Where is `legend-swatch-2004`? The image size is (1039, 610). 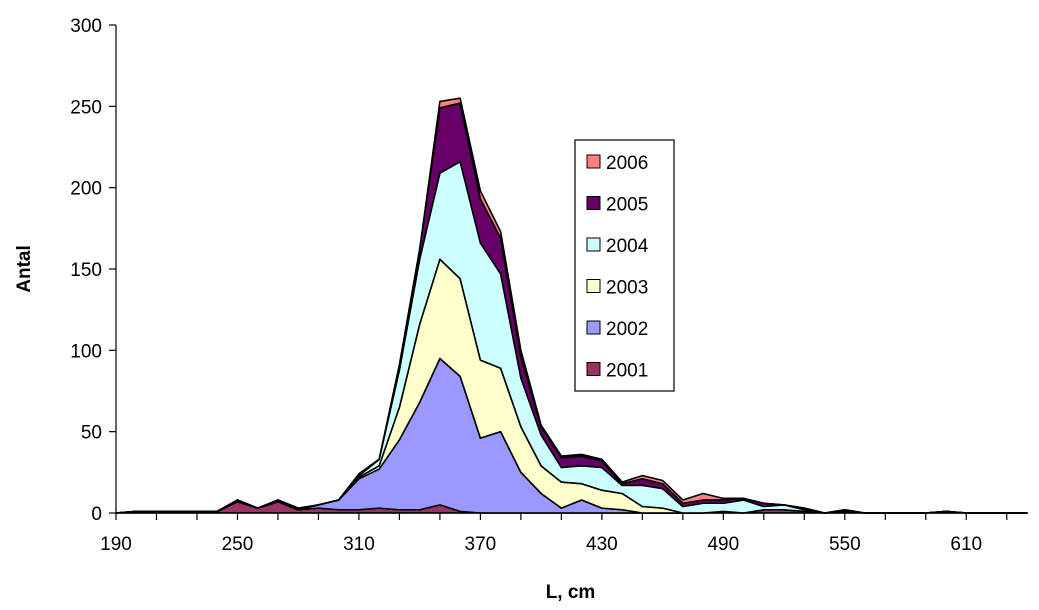 legend-swatch-2004 is located at coordinates (593, 244).